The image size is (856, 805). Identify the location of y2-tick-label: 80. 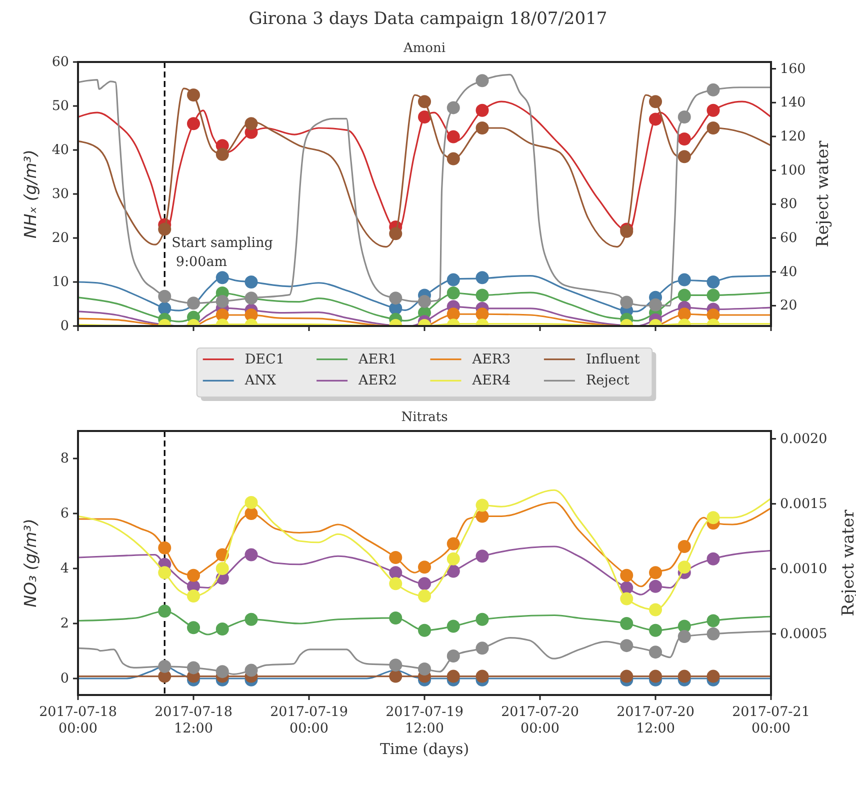
(789, 204).